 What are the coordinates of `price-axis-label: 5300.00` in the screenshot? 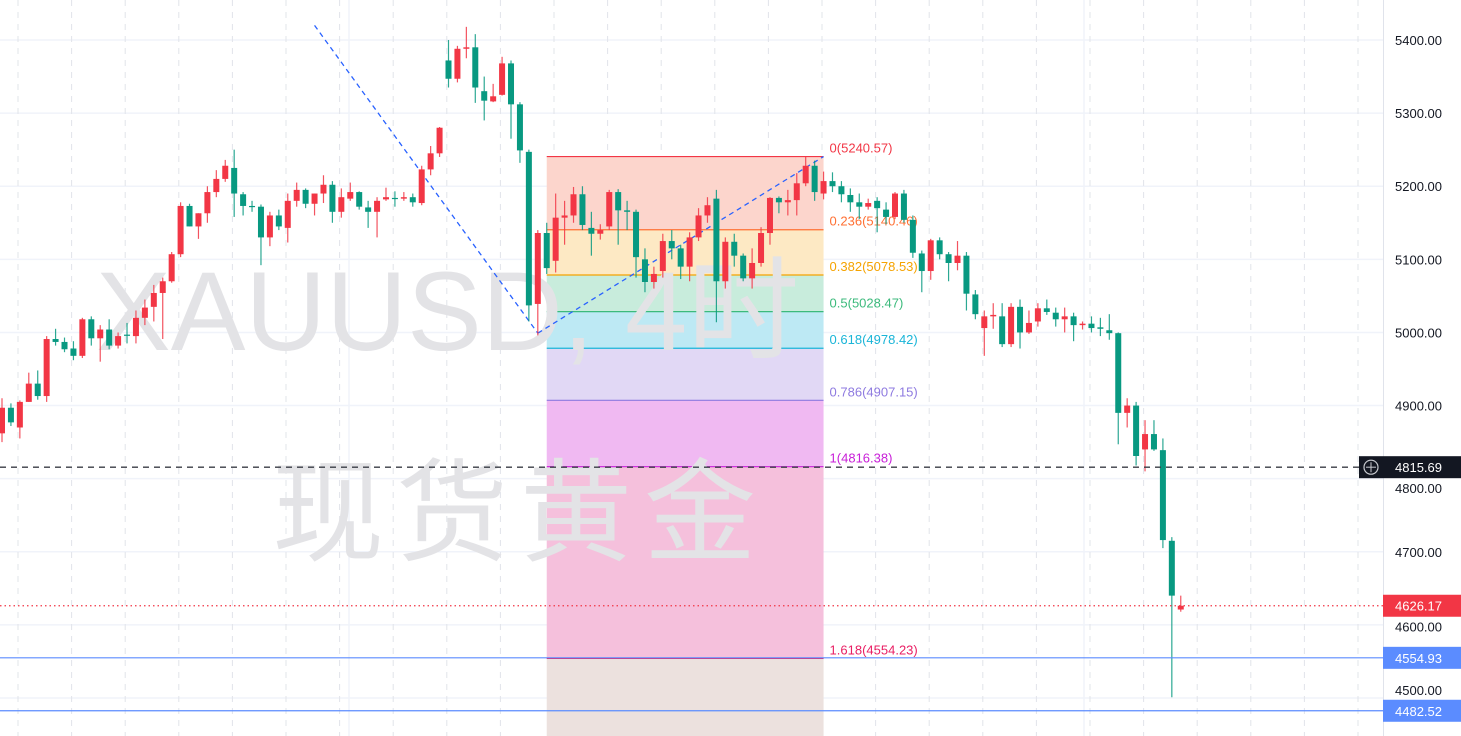 It's located at (1418, 113).